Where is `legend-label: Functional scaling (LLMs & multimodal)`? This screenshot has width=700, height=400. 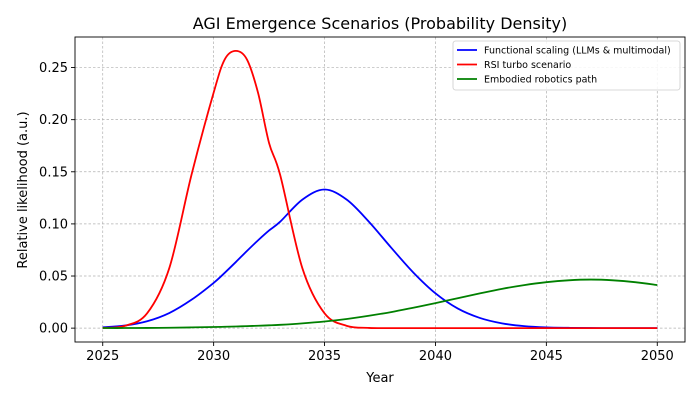 legend-label: Functional scaling (LLMs & multimodal) is located at coordinates (577, 51).